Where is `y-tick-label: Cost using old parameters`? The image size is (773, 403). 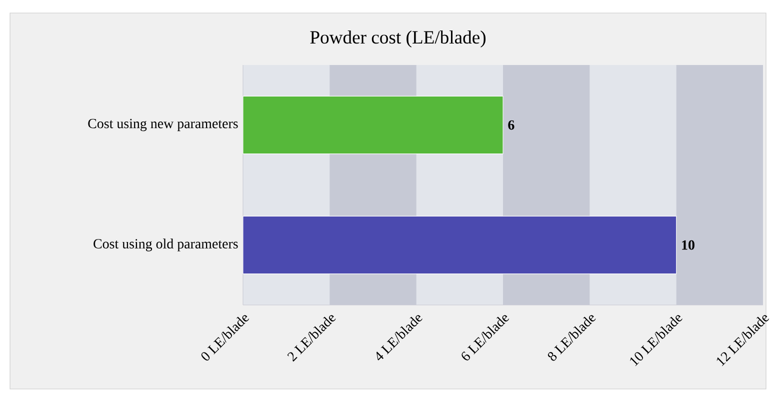
y-tick-label: Cost using old parameters is located at coordinates (166, 245).